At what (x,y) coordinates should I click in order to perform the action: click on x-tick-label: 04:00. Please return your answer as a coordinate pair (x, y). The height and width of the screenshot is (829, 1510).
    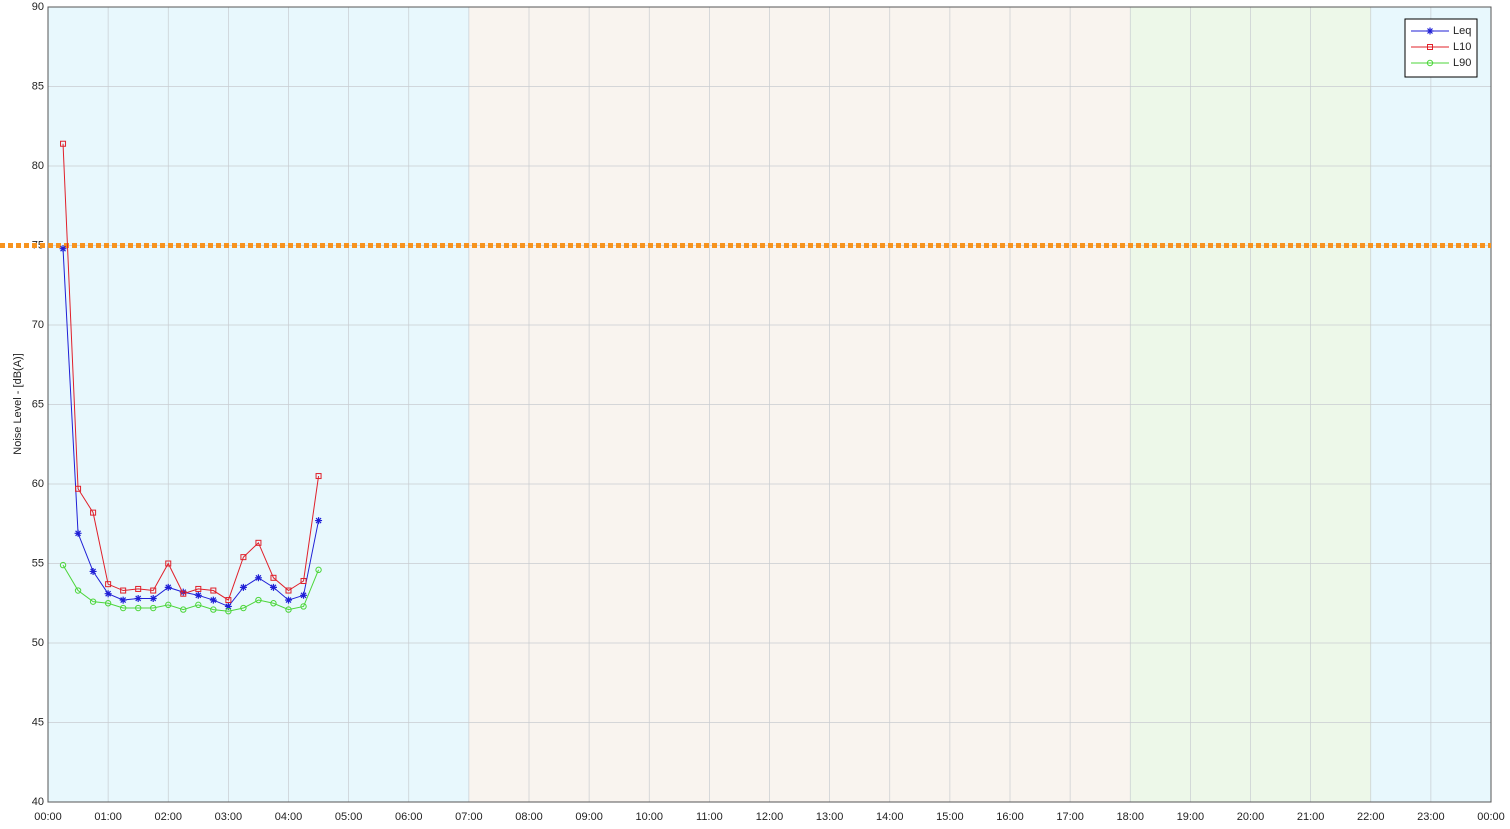
    Looking at the image, I should click on (289, 817).